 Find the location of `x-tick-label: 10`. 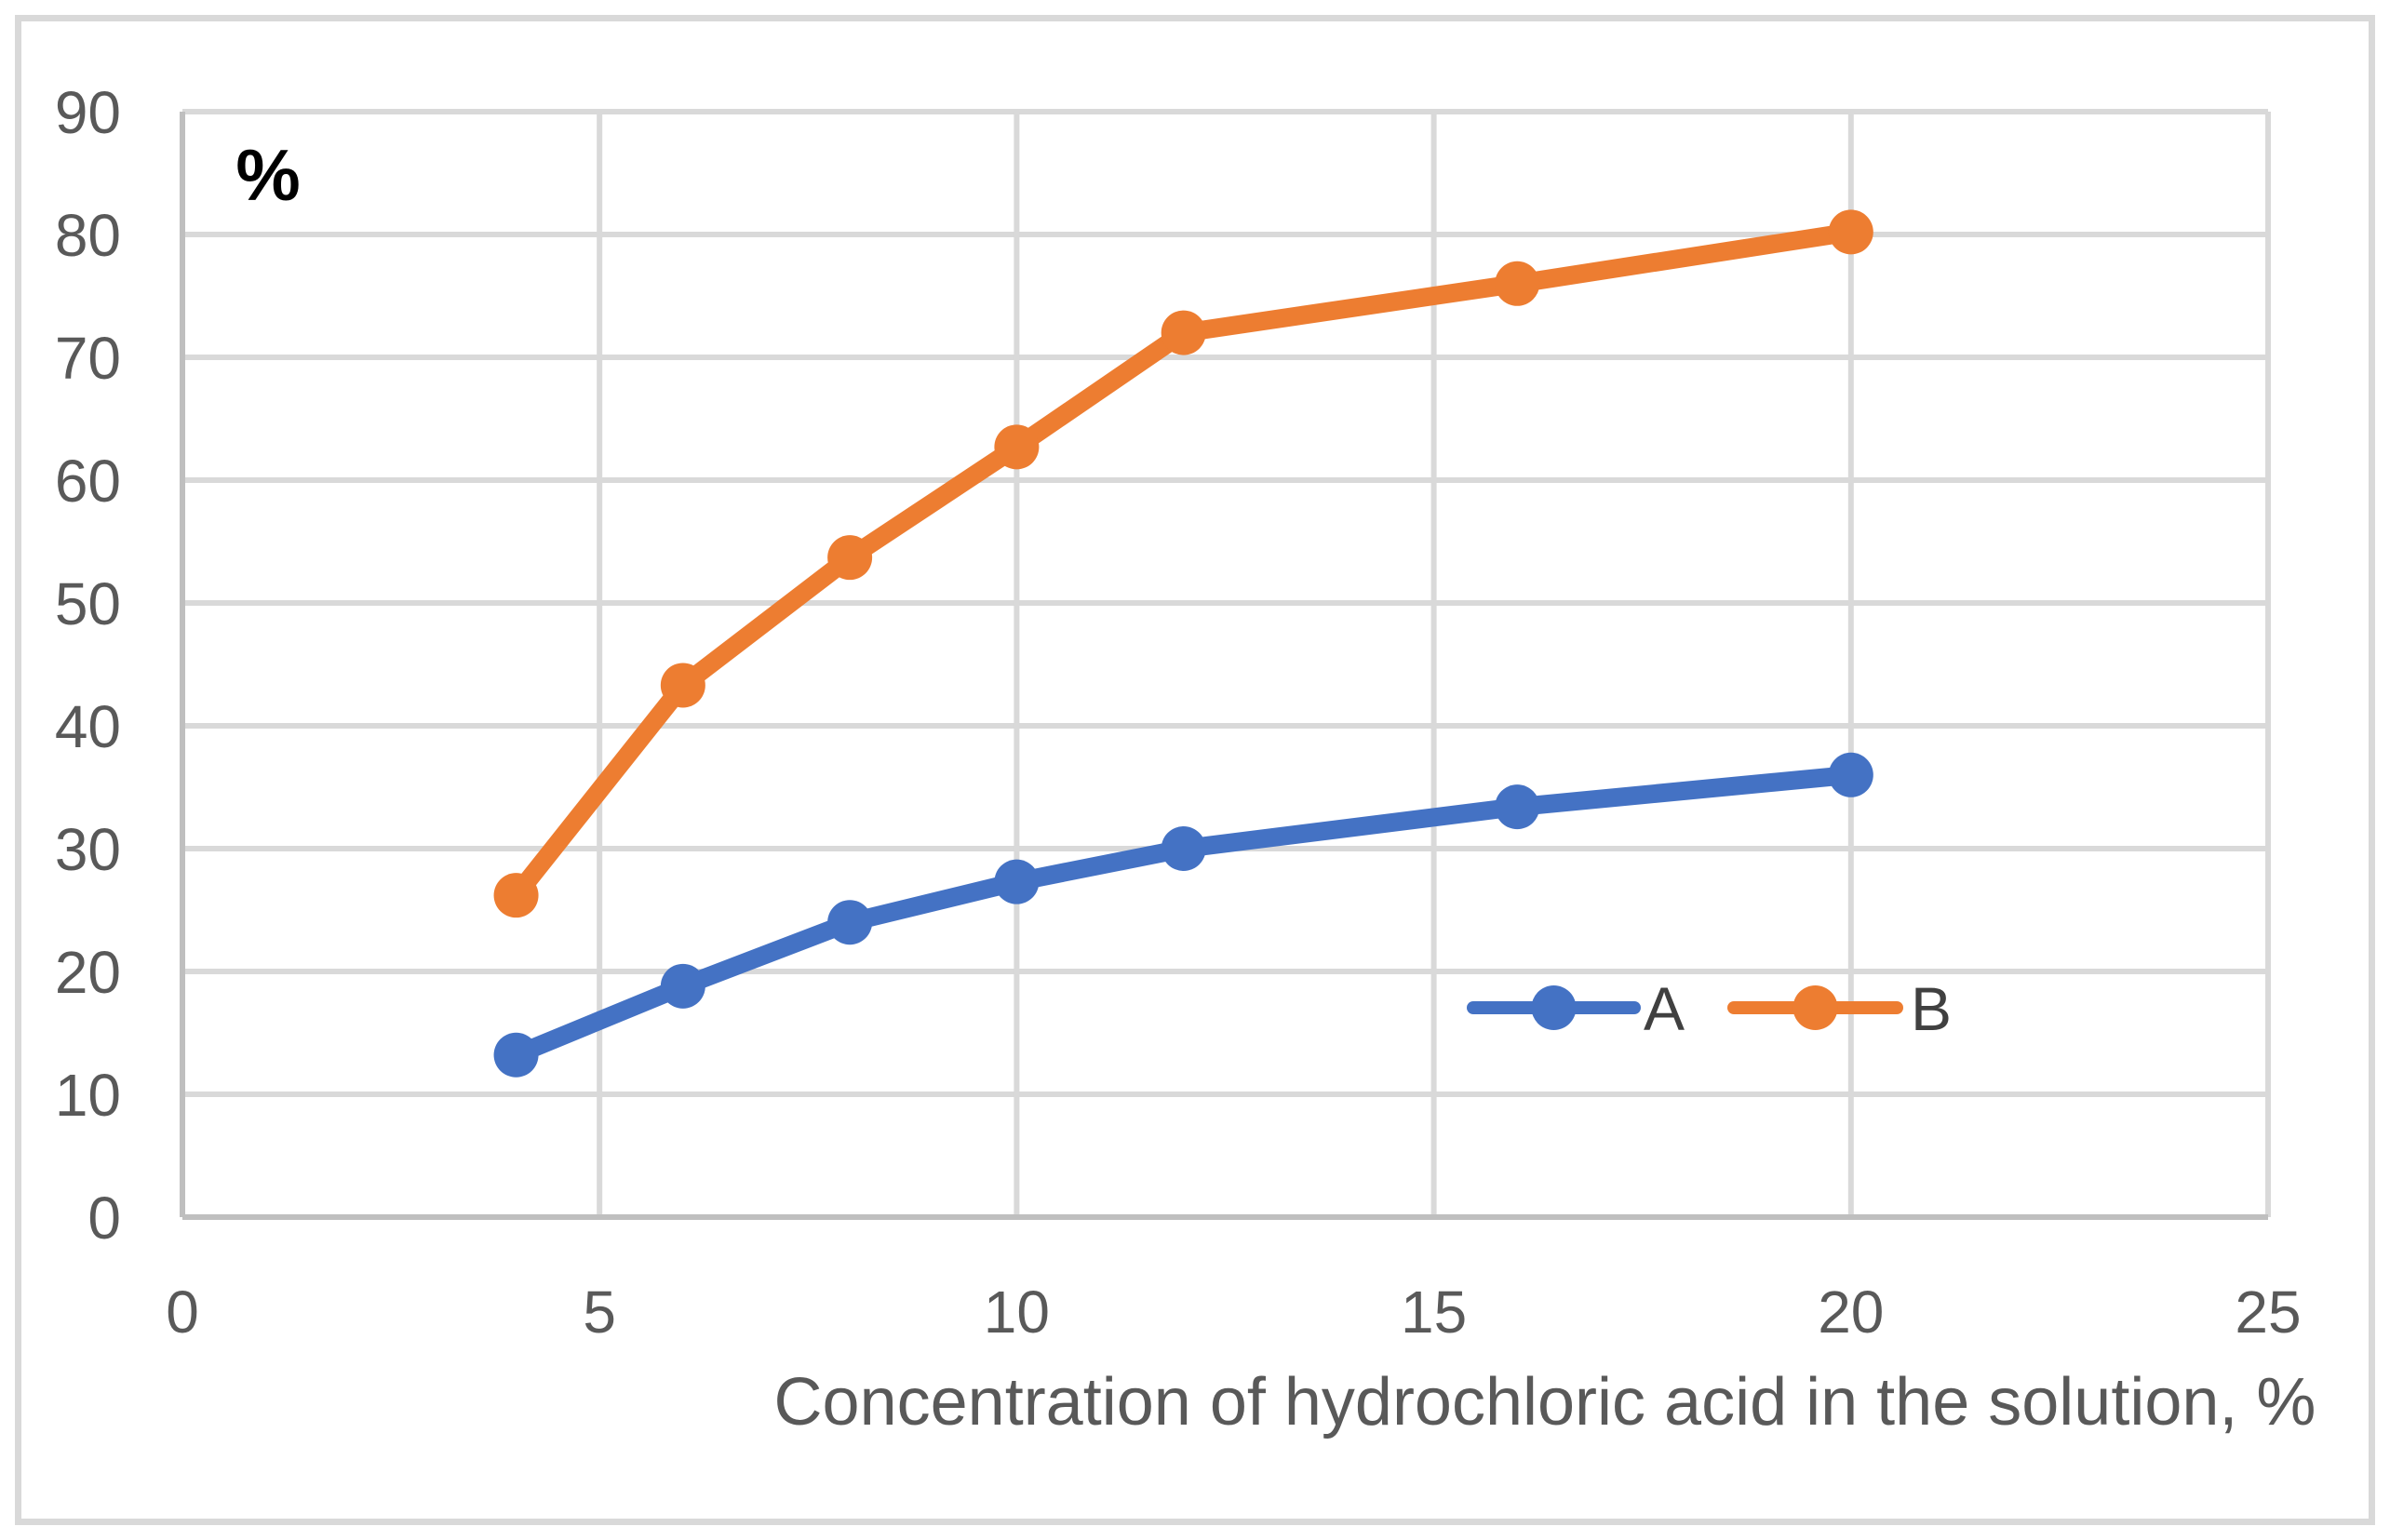

x-tick-label: 10 is located at coordinates (1017, 1313).